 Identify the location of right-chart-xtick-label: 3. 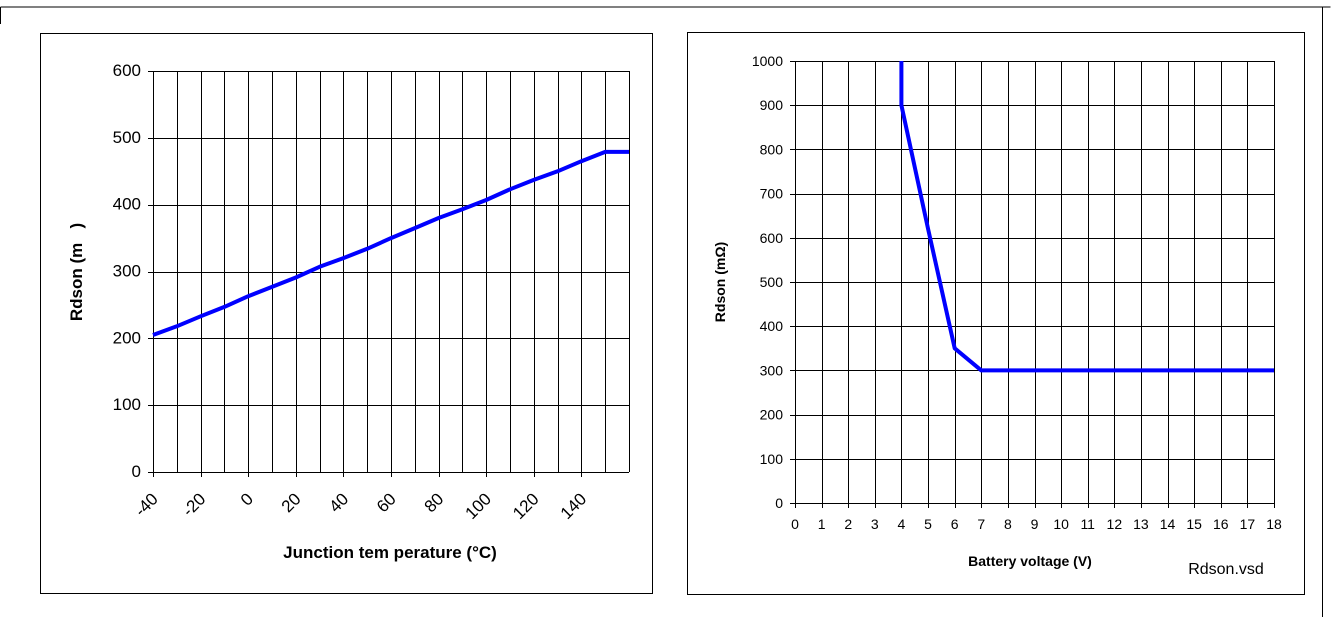
(875, 524).